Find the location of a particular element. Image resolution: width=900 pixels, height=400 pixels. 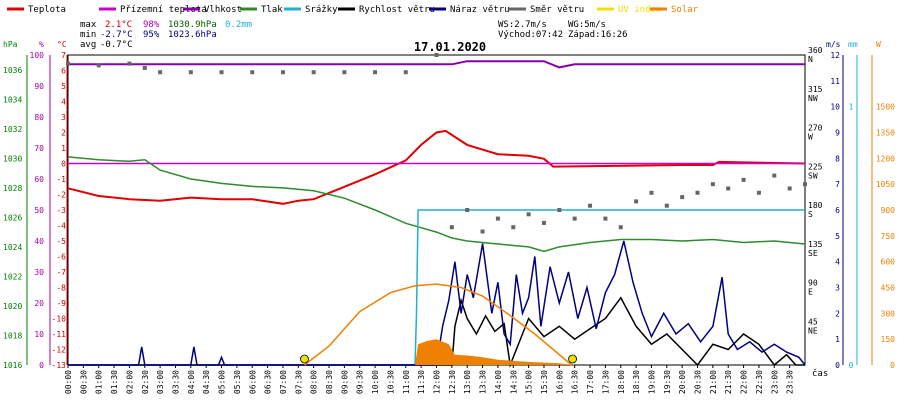

legend-label-1: Přízemní teplota is located at coordinates (163, 10).